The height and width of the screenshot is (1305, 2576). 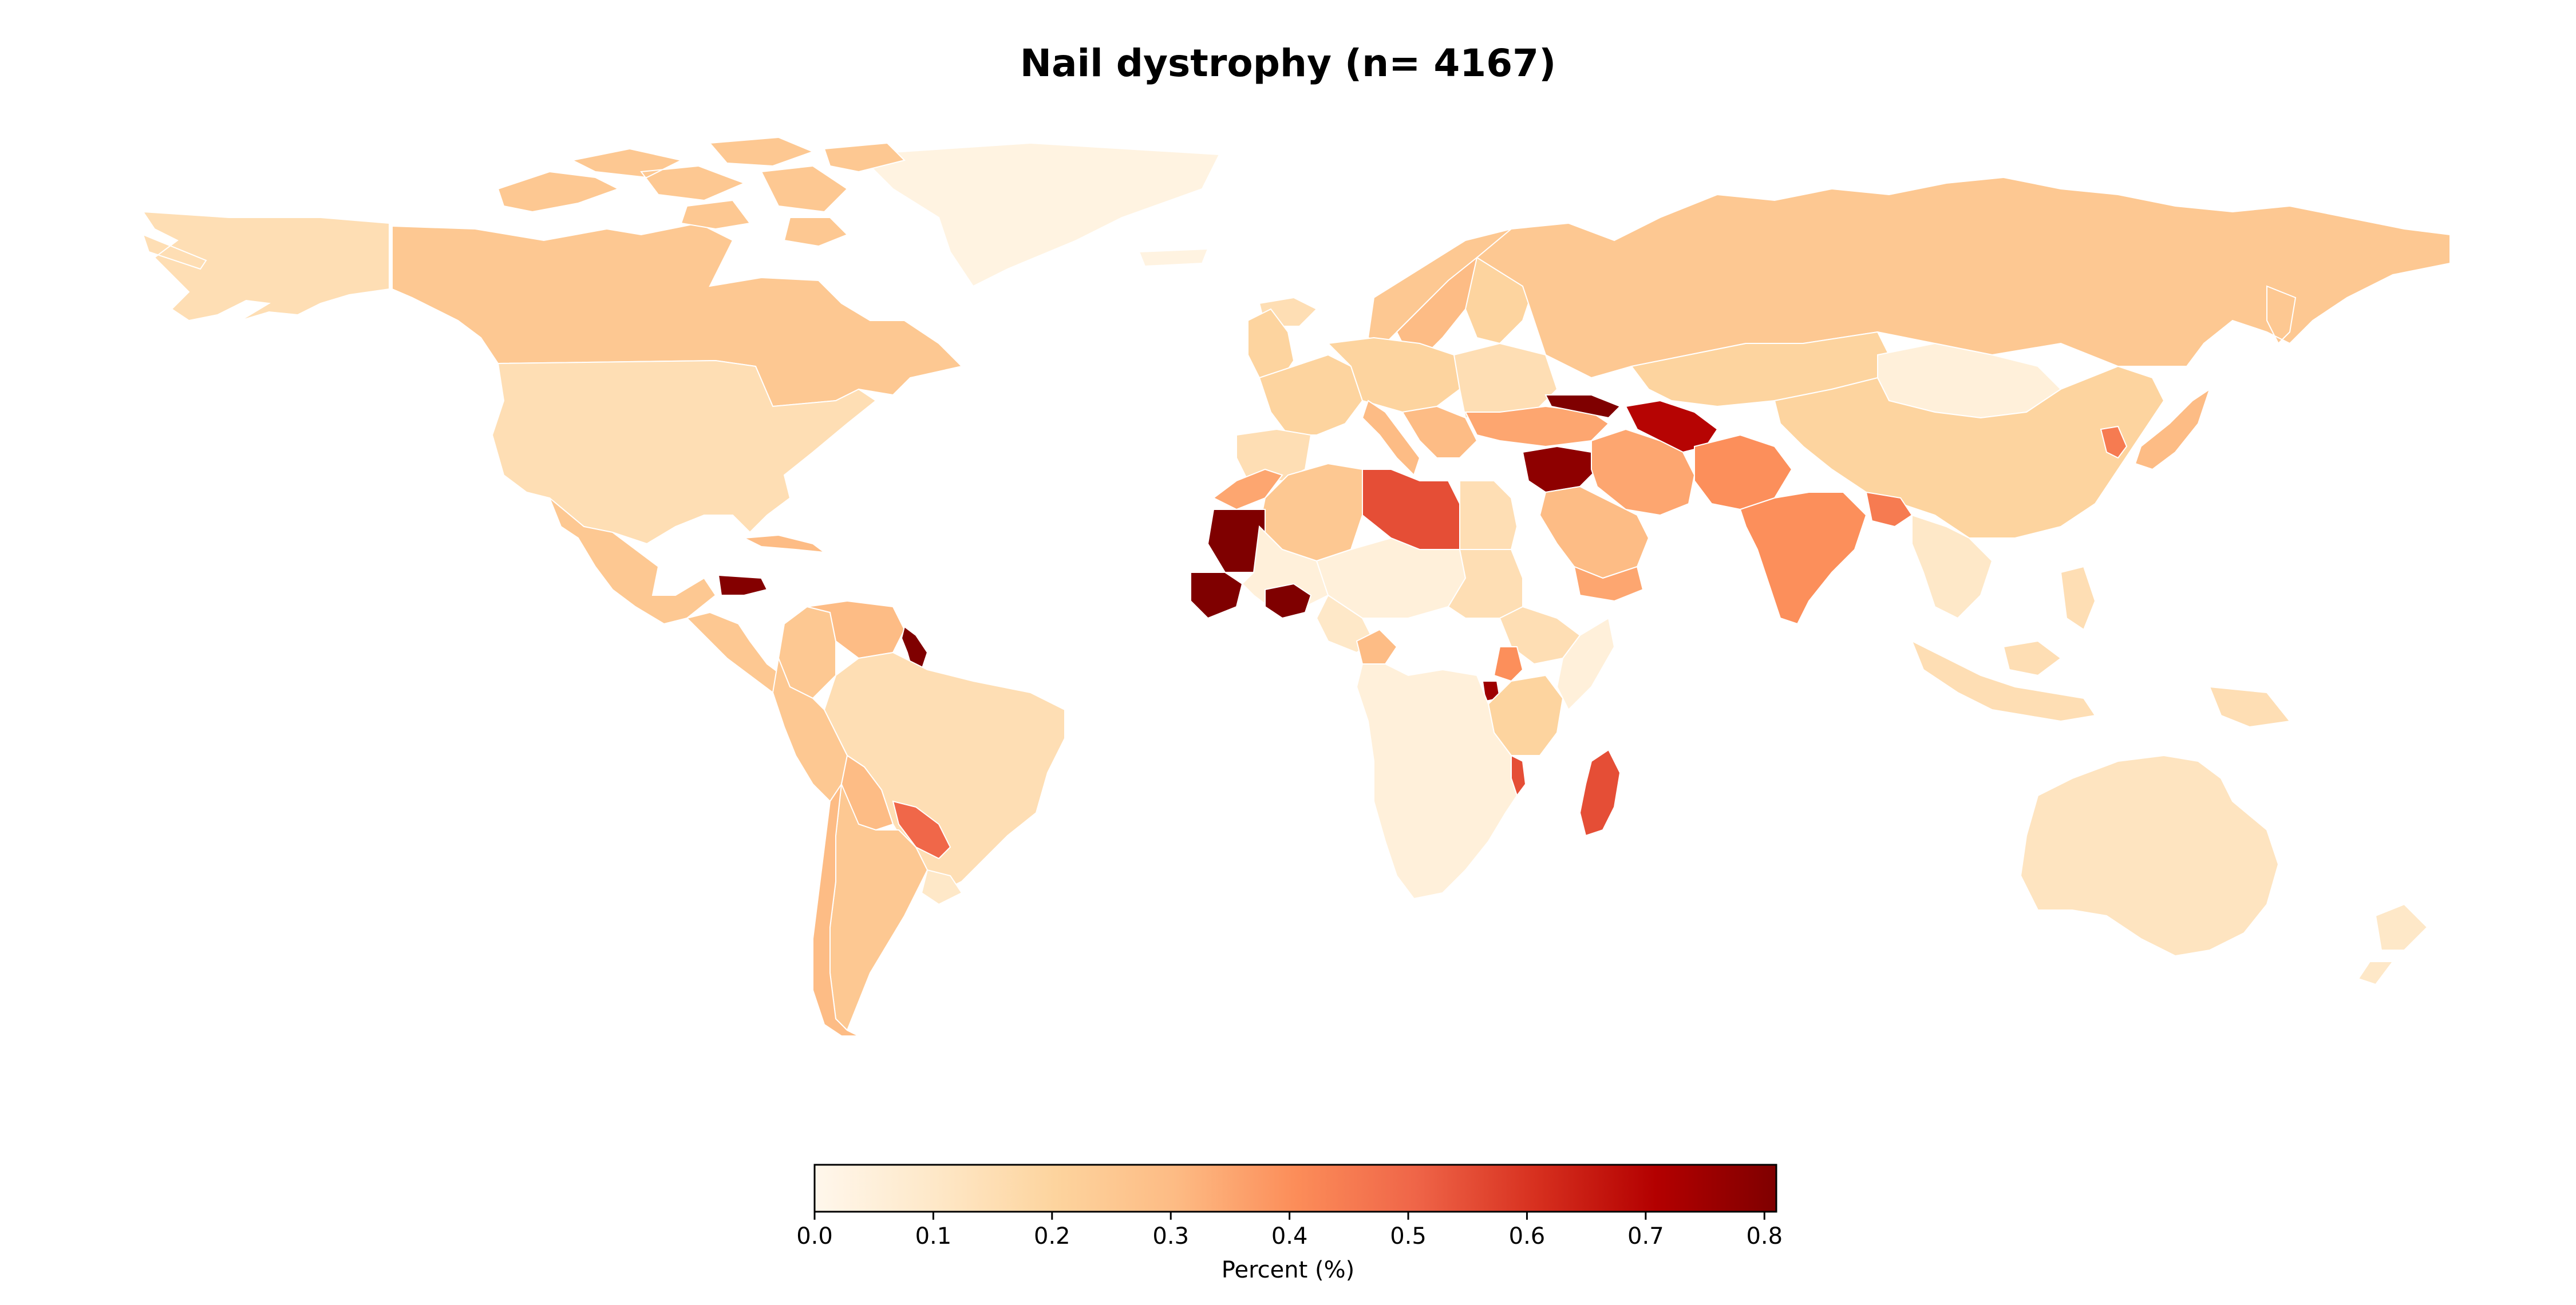 What do you see at coordinates (2172, 428) in the screenshot?
I see `region-japan` at bounding box center [2172, 428].